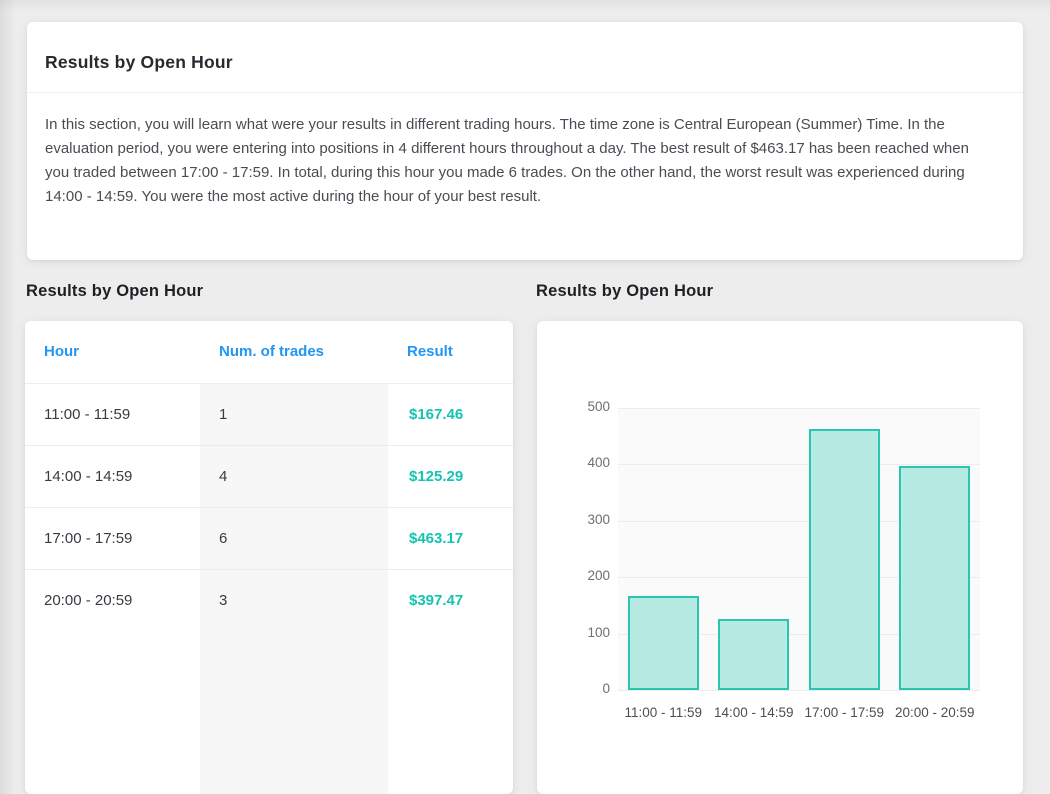  I want to click on cell-trades: 3, so click(223, 600).